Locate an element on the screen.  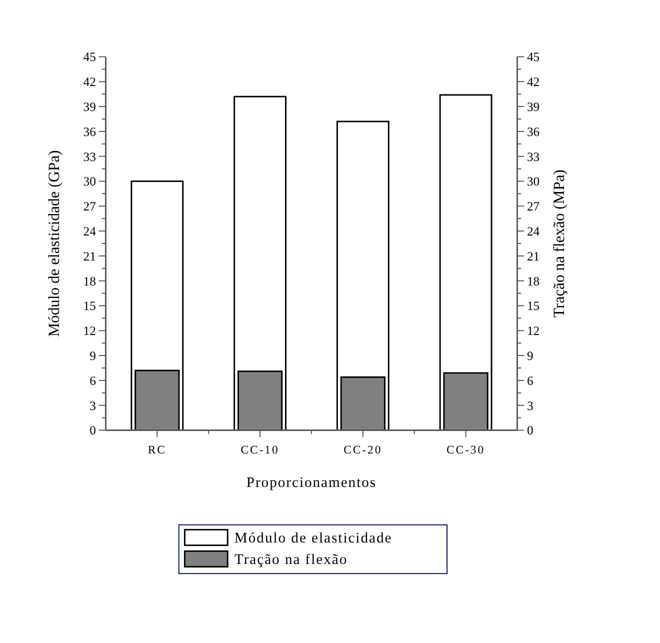
x-tick-label: RC is located at coordinates (157, 450).